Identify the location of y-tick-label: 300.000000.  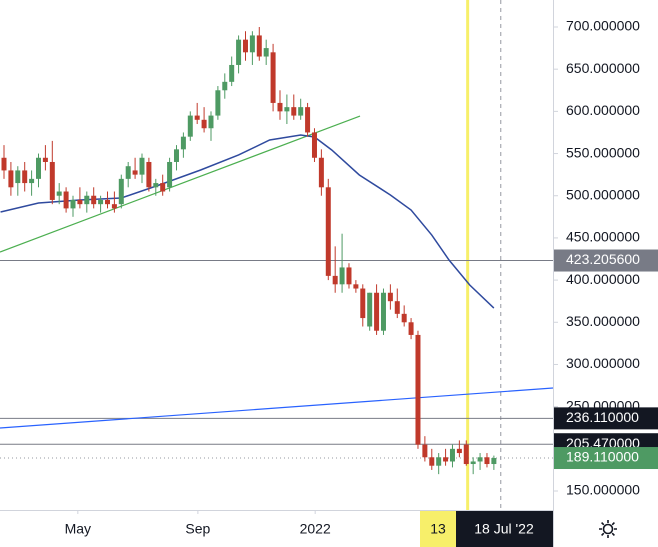
(603, 363).